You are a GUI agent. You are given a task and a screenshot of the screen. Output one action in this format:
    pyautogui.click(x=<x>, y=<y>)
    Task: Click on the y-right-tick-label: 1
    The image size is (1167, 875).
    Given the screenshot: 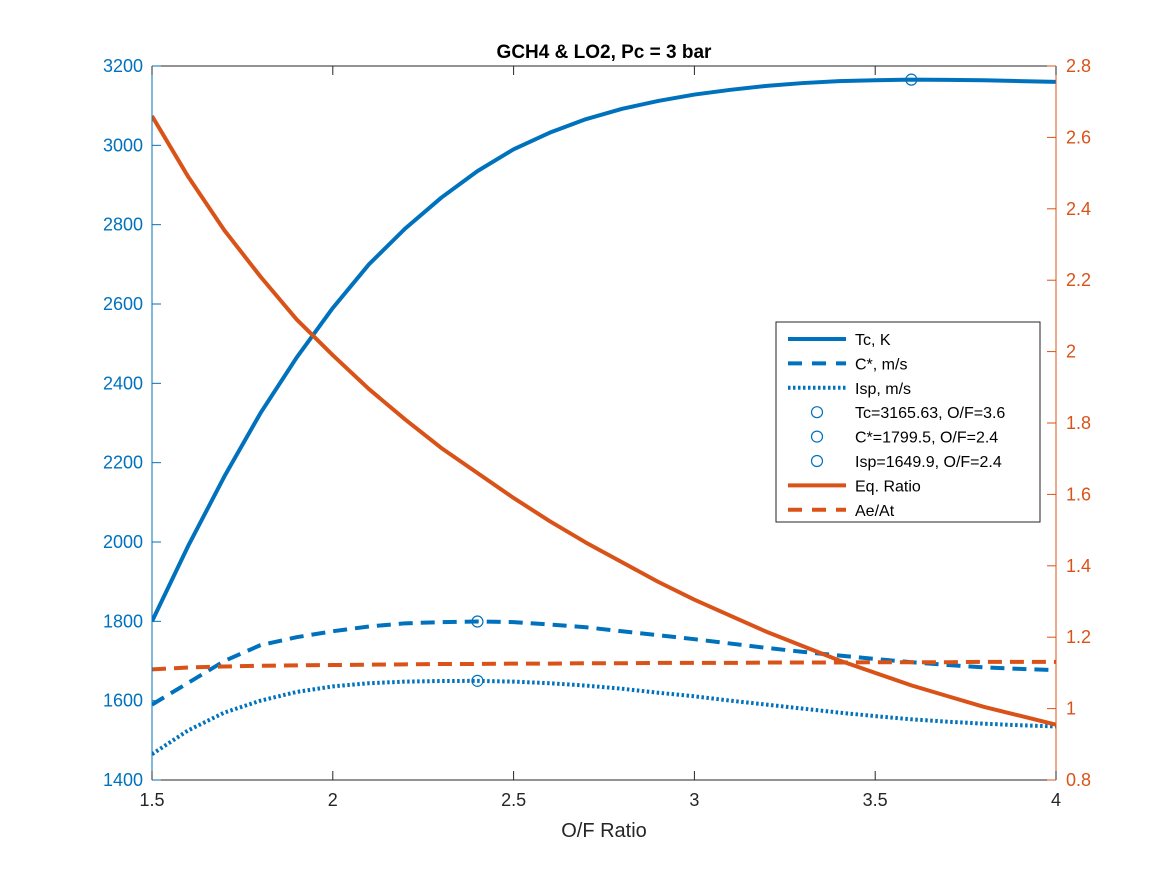 What is the action you would take?
    pyautogui.click(x=1071, y=709)
    